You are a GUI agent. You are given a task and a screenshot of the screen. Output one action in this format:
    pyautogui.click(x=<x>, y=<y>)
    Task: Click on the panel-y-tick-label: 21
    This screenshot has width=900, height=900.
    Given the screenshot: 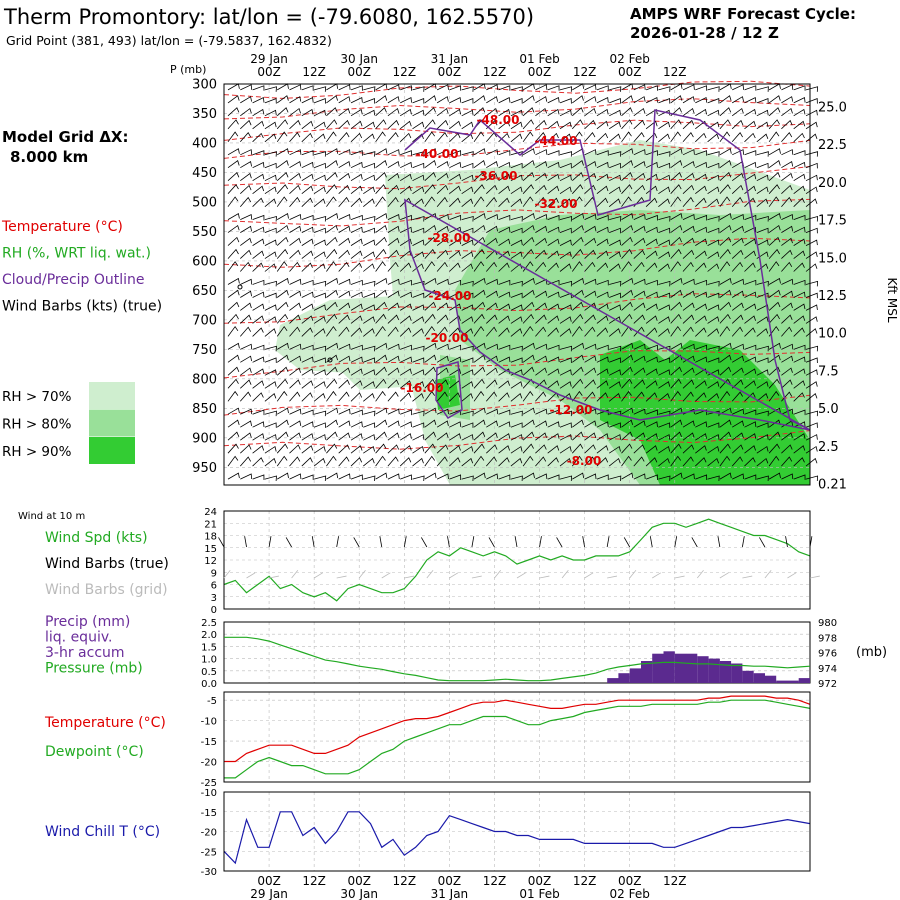 What is the action you would take?
    pyautogui.click(x=210, y=524)
    